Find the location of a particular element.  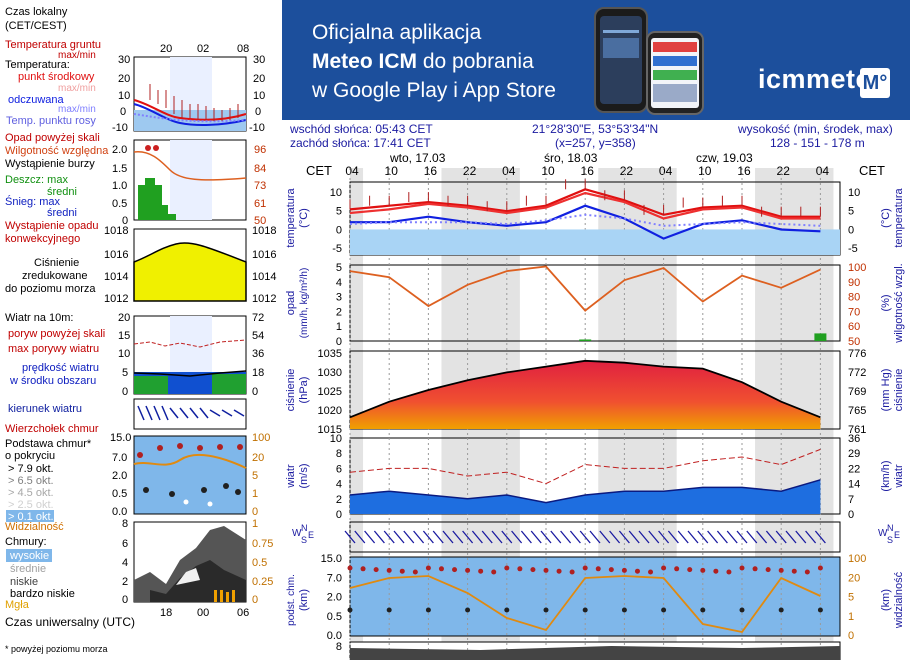

legend-temp-tick-r20: 20 is located at coordinates (259, 79).